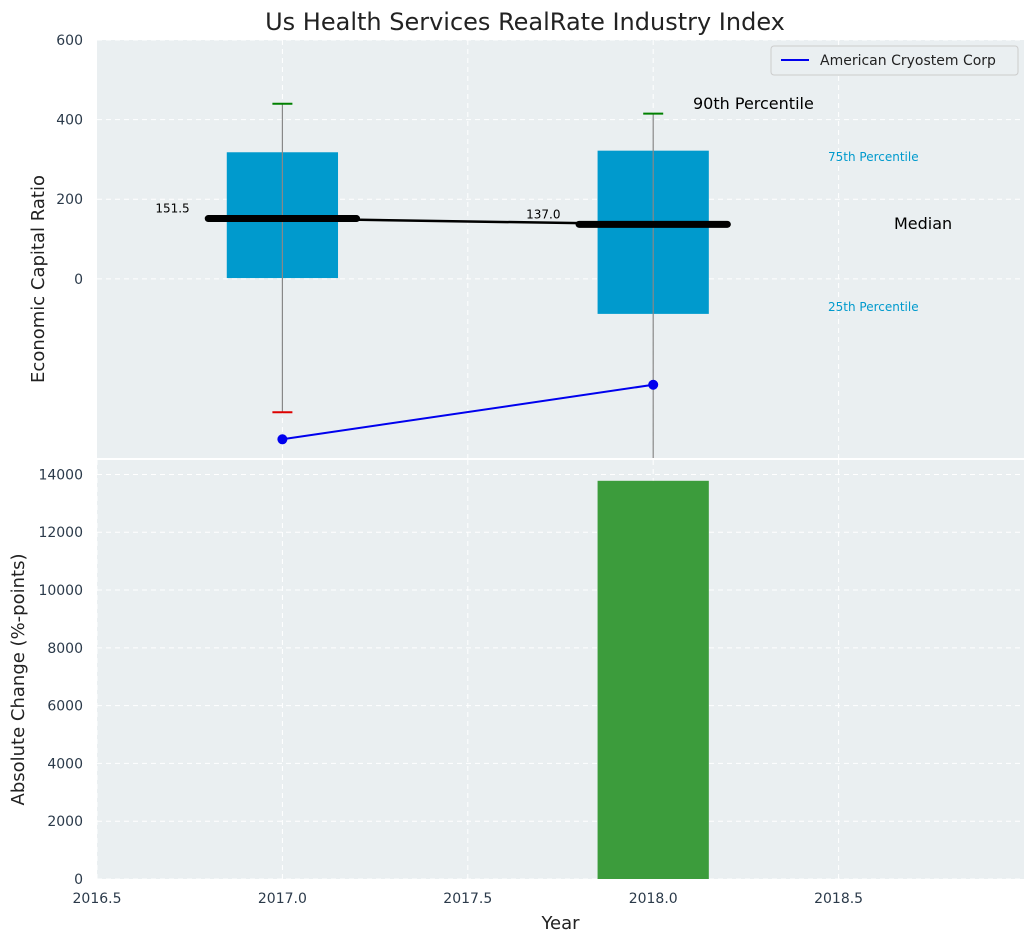  Describe the element at coordinates (69, 200) in the screenshot. I see `top-y-tick-label: 200` at that location.